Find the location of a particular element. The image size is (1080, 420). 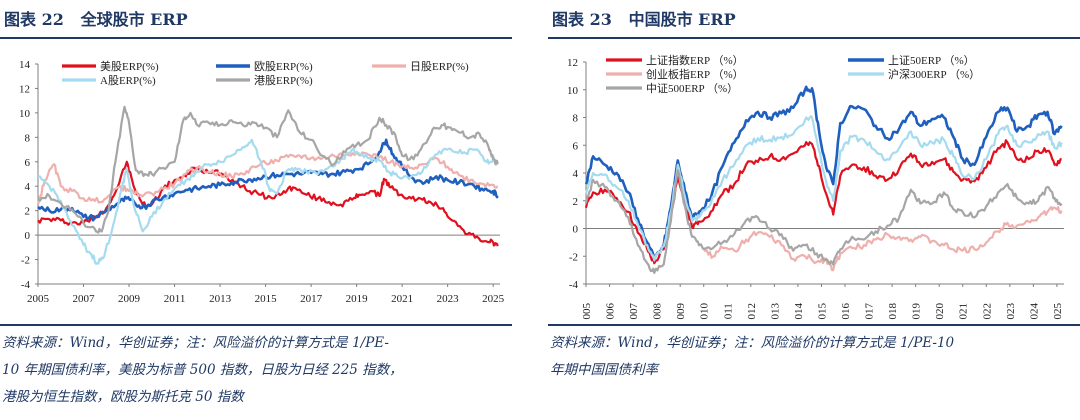

chart-title-row: 图表 22 全球股市 ERP is located at coordinates (256, 18).